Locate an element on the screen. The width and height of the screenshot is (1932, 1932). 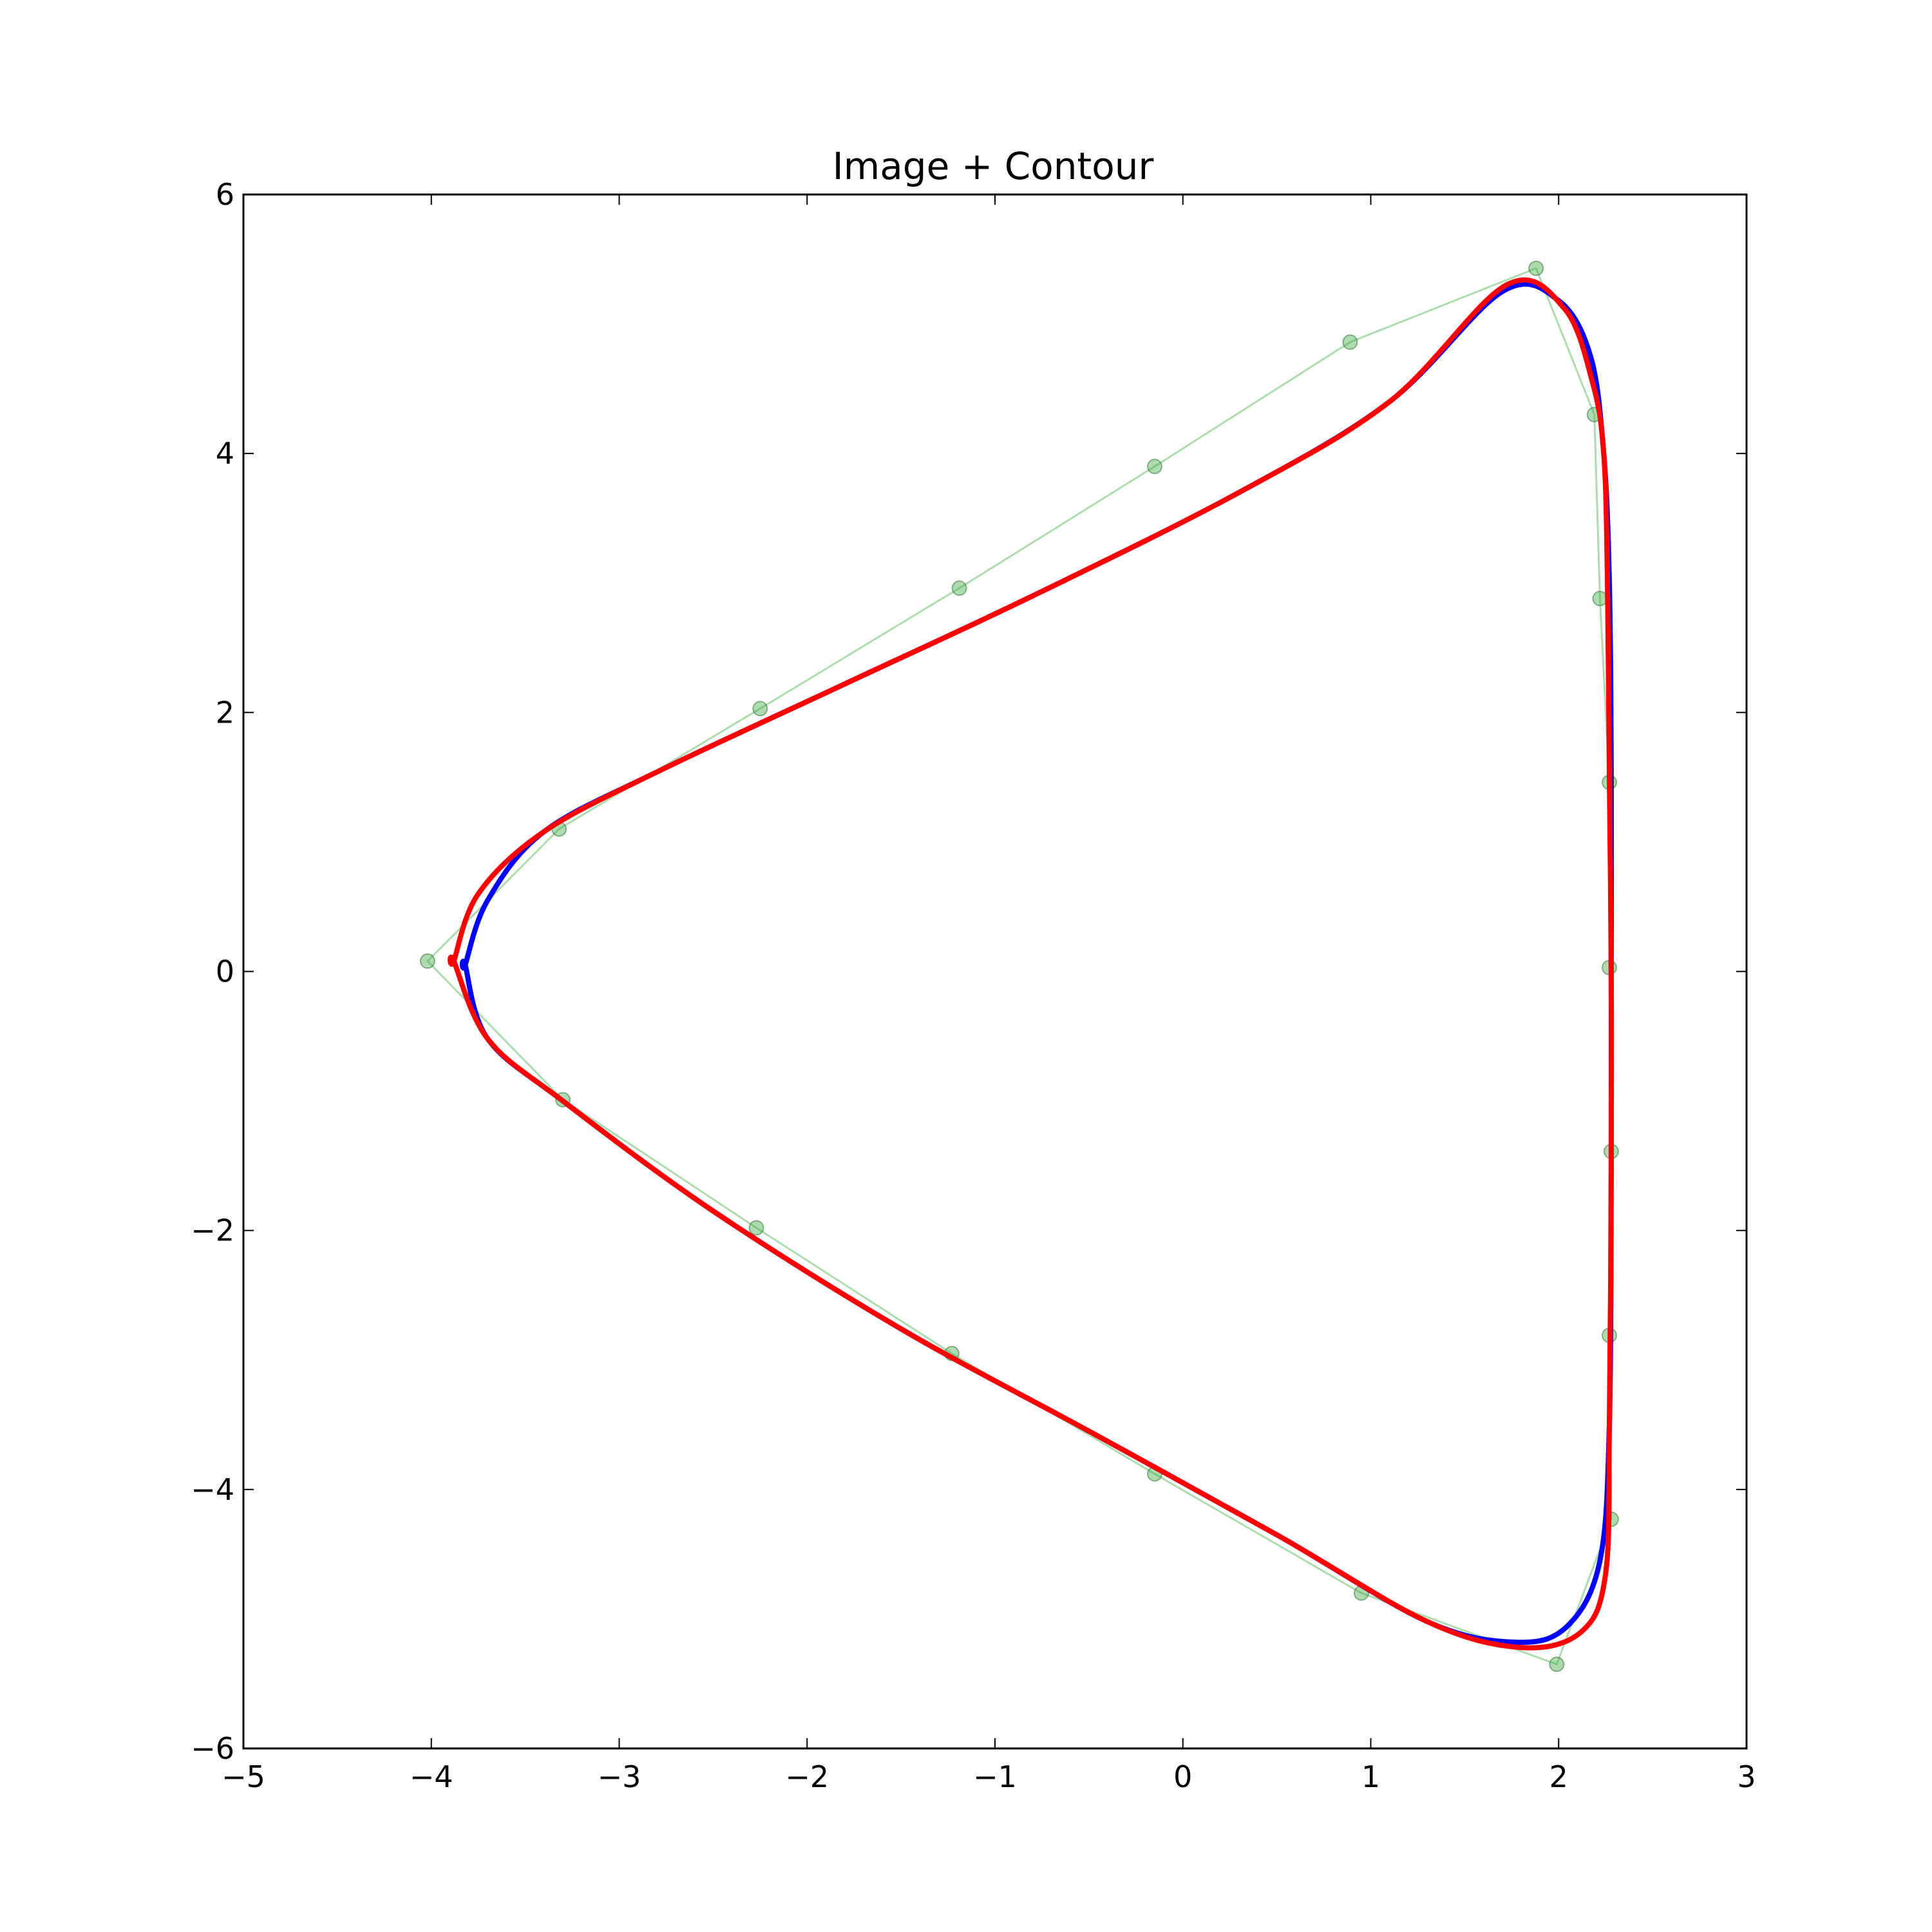
x-tick-label: −5 is located at coordinates (243, 1777).